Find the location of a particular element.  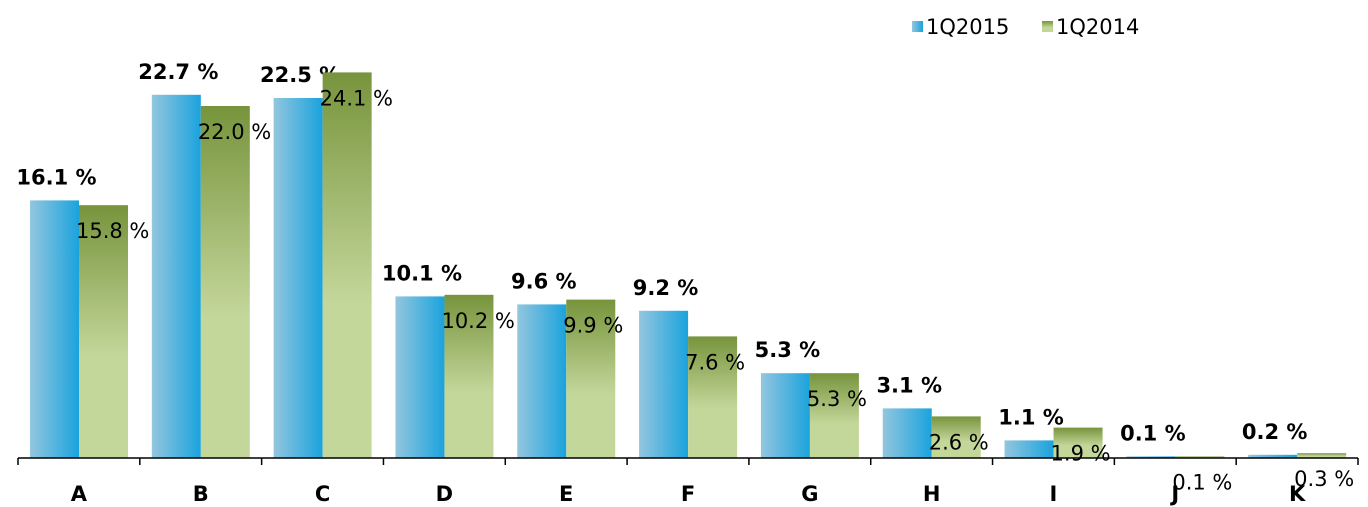

value-label: 1.1 % is located at coordinates (1031, 417).